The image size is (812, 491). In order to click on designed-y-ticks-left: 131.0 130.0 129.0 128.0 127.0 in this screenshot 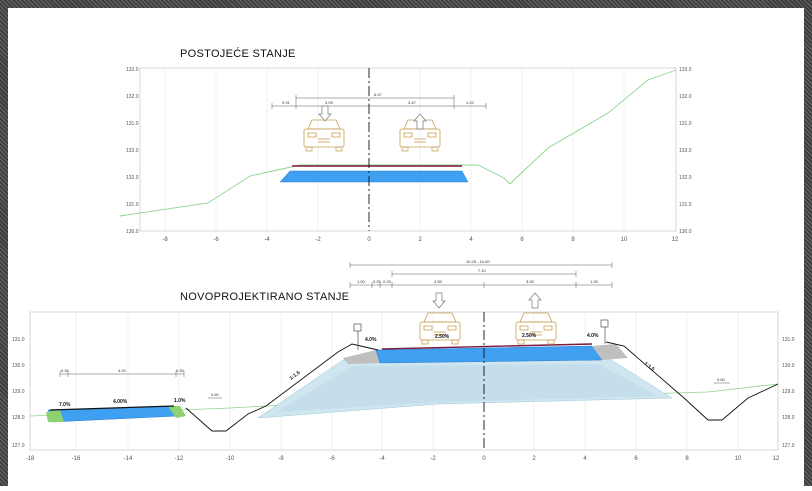, I will do `click(18, 393)`.